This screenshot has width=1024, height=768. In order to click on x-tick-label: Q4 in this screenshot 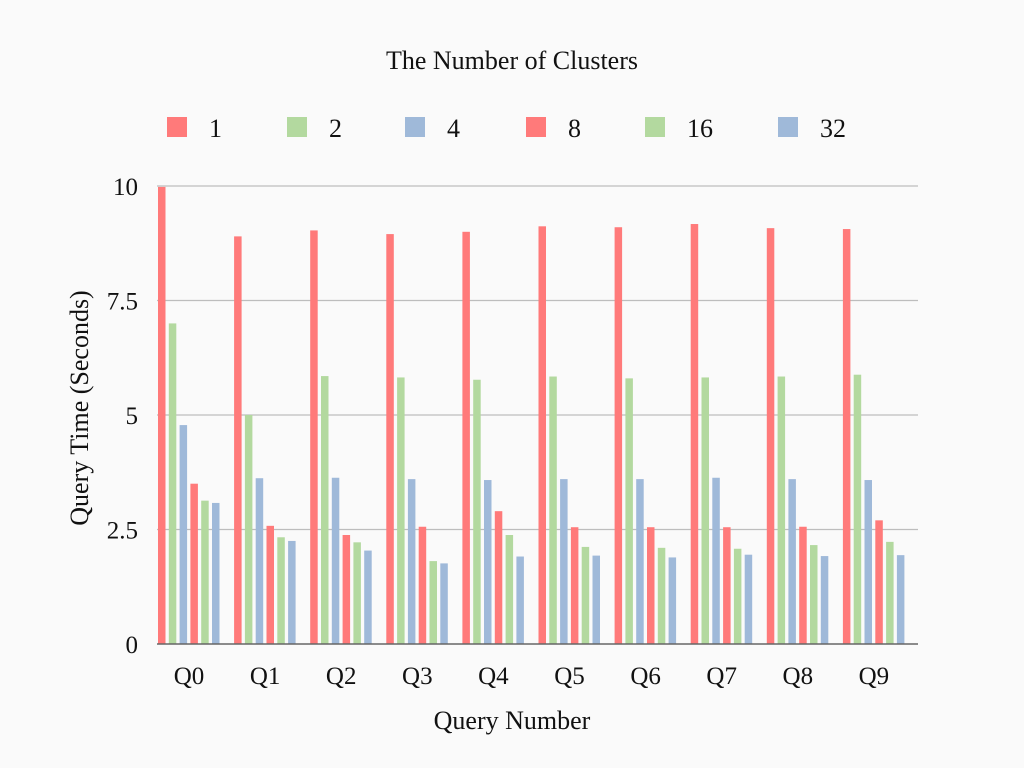, I will do `click(493, 676)`.